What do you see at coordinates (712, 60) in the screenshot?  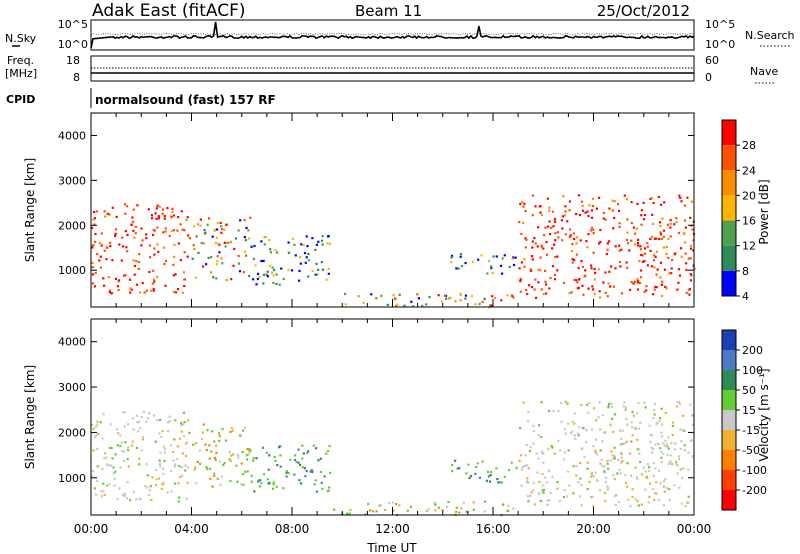 I see `nave-tick-top: 60` at bounding box center [712, 60].